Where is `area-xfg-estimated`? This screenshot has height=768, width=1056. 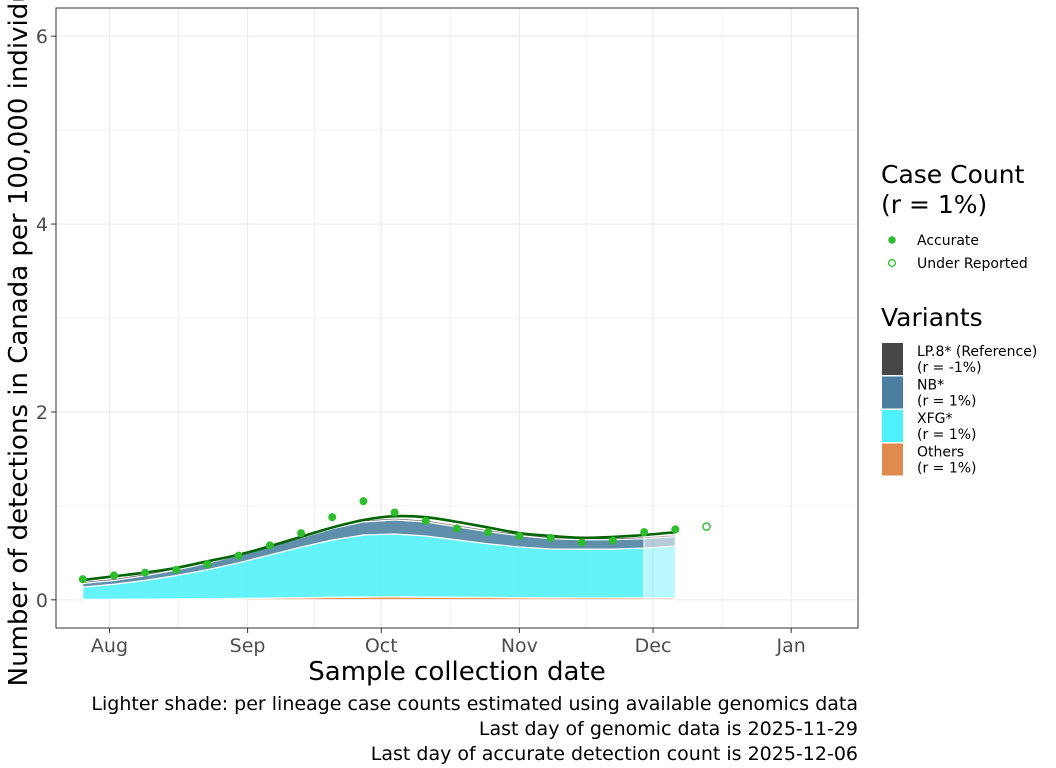
area-xfg-estimated is located at coordinates (659, 572).